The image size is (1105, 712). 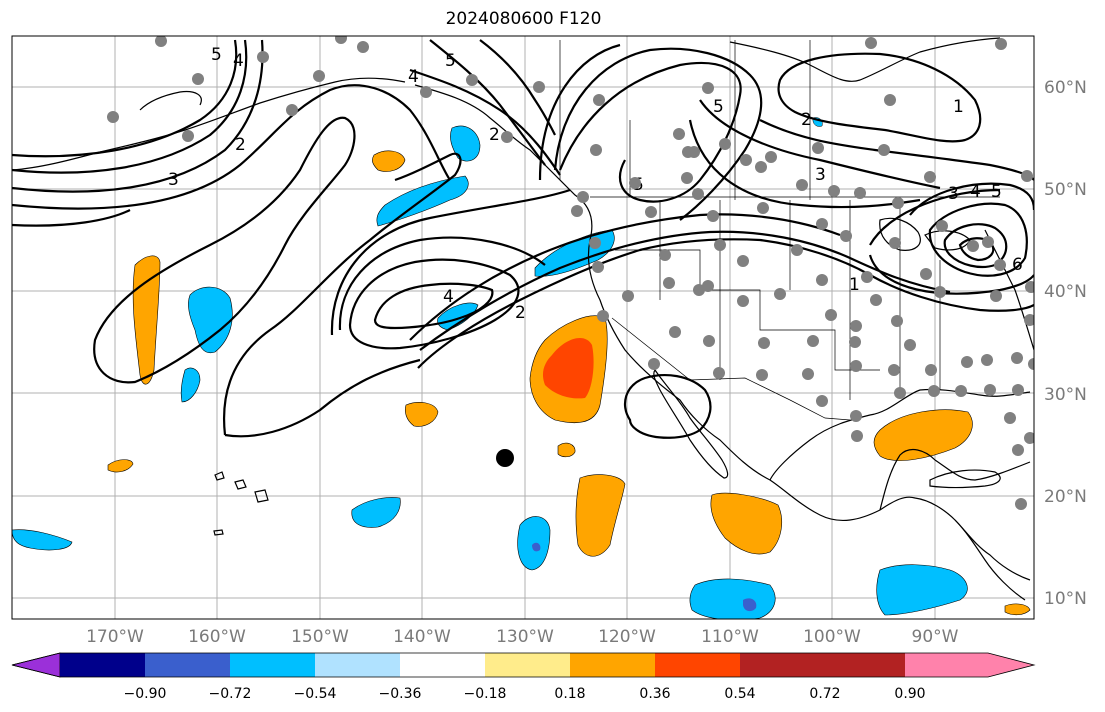 I want to click on colorbar-tick-label: 0.90, so click(x=909, y=694).